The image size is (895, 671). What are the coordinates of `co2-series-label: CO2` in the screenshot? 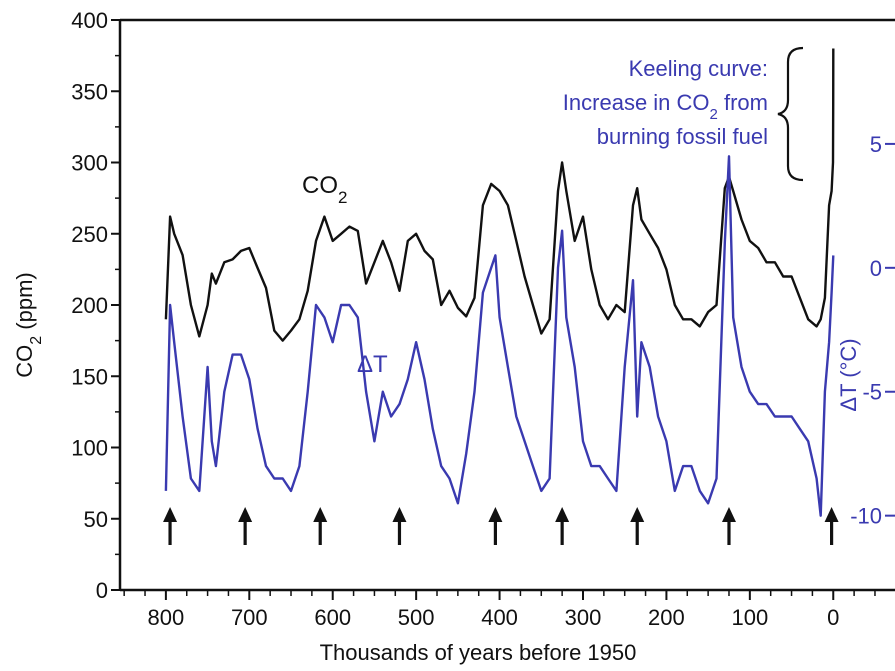 It's located at (324, 189).